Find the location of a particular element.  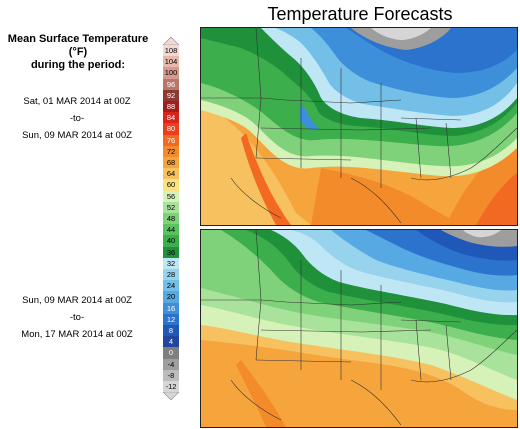

colorbar-tick-label: 40 is located at coordinates (171, 241).